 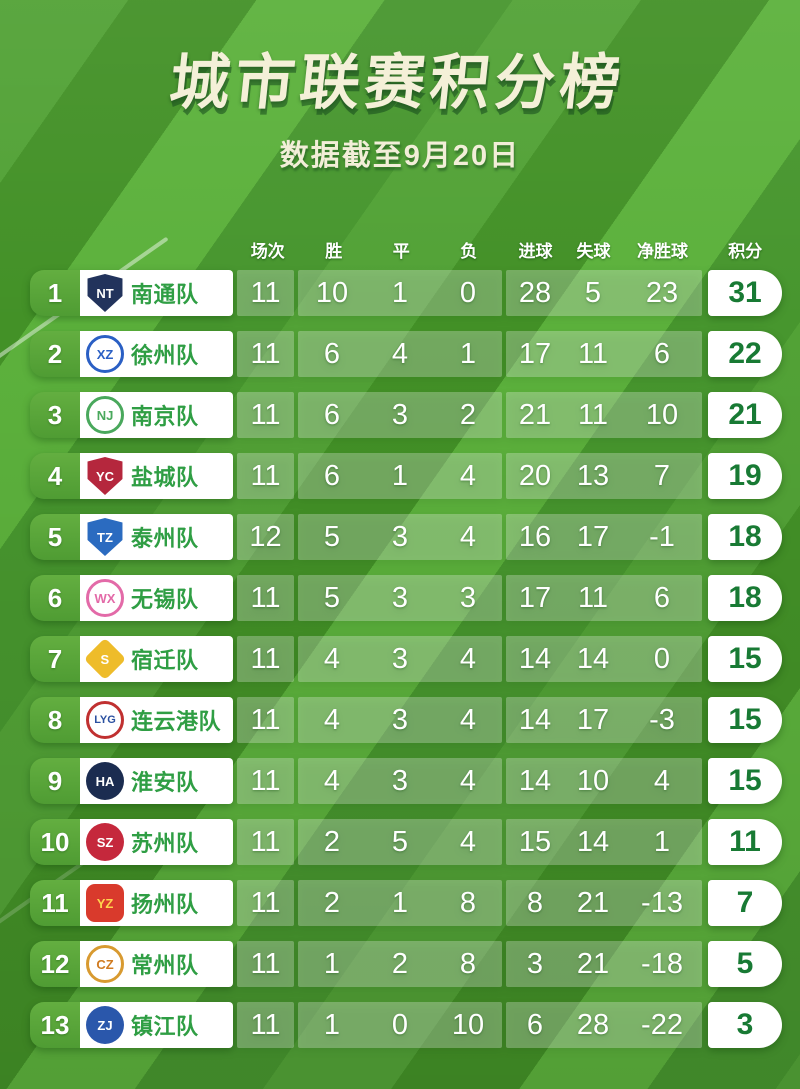 What do you see at coordinates (468, 414) in the screenshot?
I see `losses-value: 2` at bounding box center [468, 414].